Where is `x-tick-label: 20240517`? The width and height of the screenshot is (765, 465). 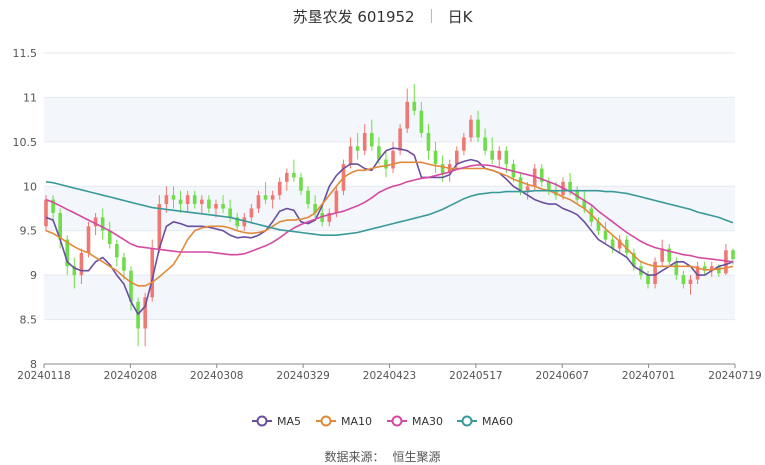
x-tick-label: 20240517 is located at coordinates (475, 376).